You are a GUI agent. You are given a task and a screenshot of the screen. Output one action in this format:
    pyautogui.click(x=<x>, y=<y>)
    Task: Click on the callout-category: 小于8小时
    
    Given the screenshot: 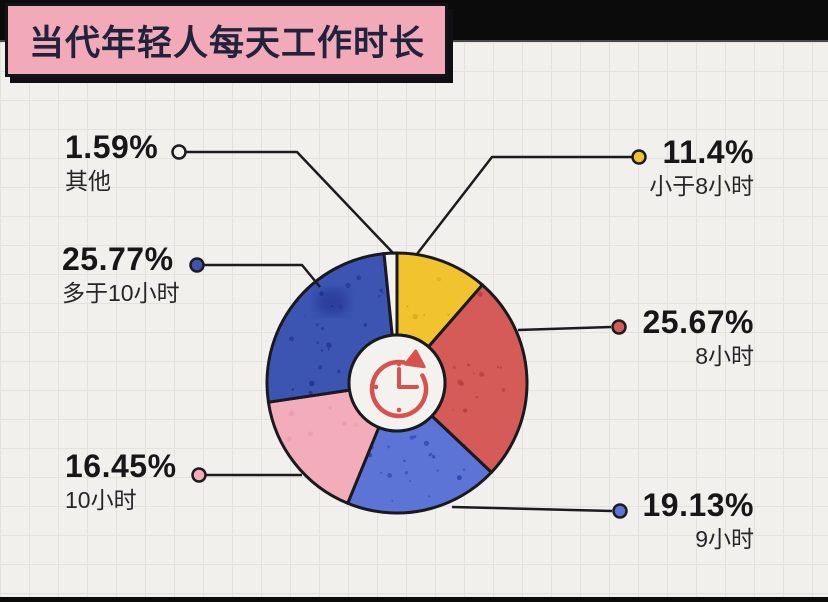 What is the action you would take?
    pyautogui.click(x=701, y=186)
    